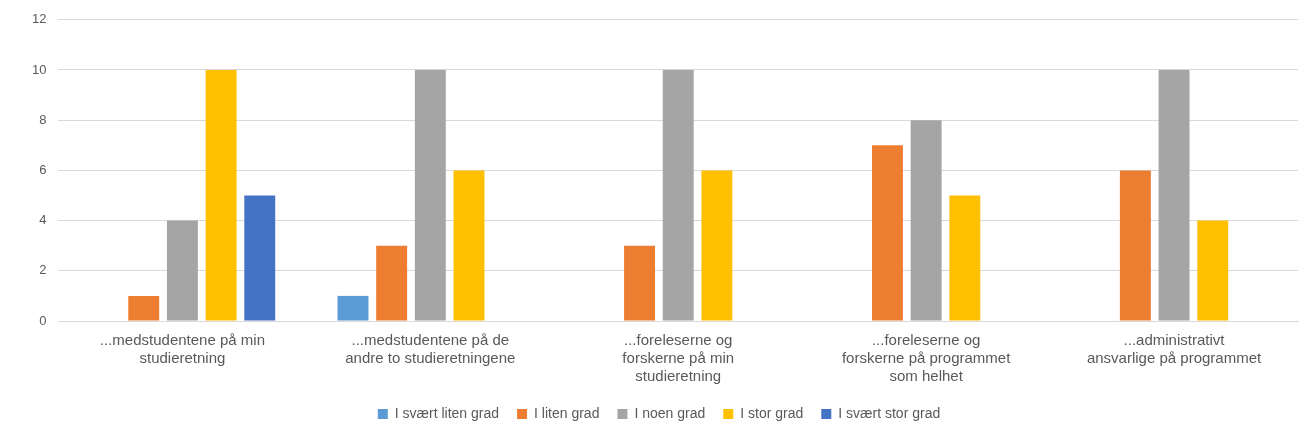 This screenshot has height=431, width=1308. Describe the element at coordinates (678, 358) in the screenshot. I see `x-tick-label: ...foreleserne og forskerne på min studieretning` at that location.